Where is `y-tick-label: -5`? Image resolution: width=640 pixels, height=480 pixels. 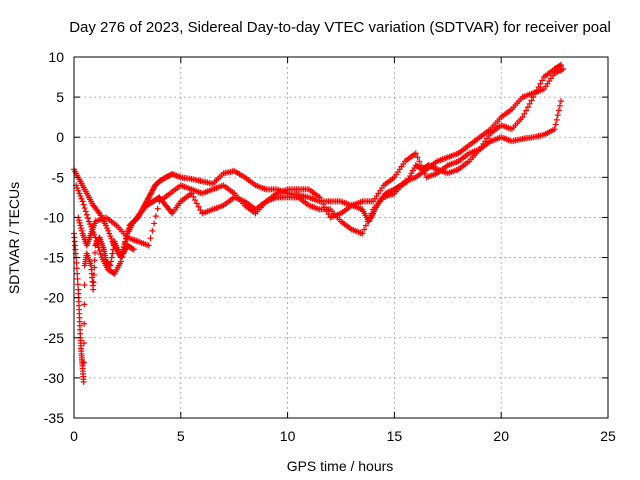 y-tick-label: -5 is located at coordinates (58, 177).